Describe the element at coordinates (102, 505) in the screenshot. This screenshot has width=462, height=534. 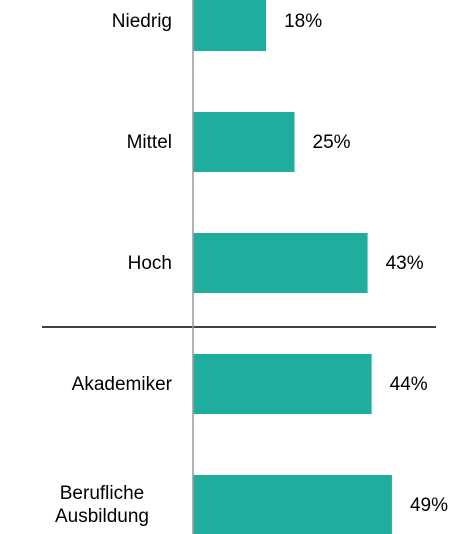
I see `category-label: Berufliche Ausbildung` at that location.